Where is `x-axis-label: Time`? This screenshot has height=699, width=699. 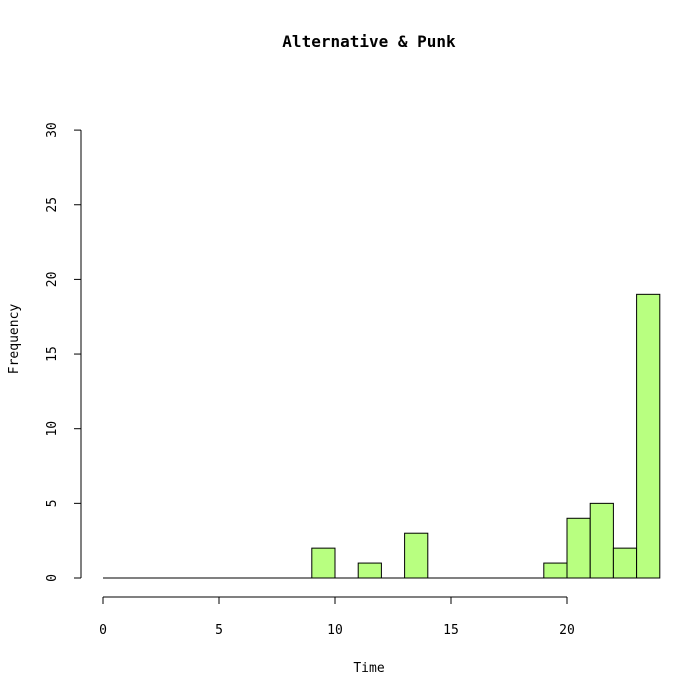
x-axis-label: Time is located at coordinates (368, 668).